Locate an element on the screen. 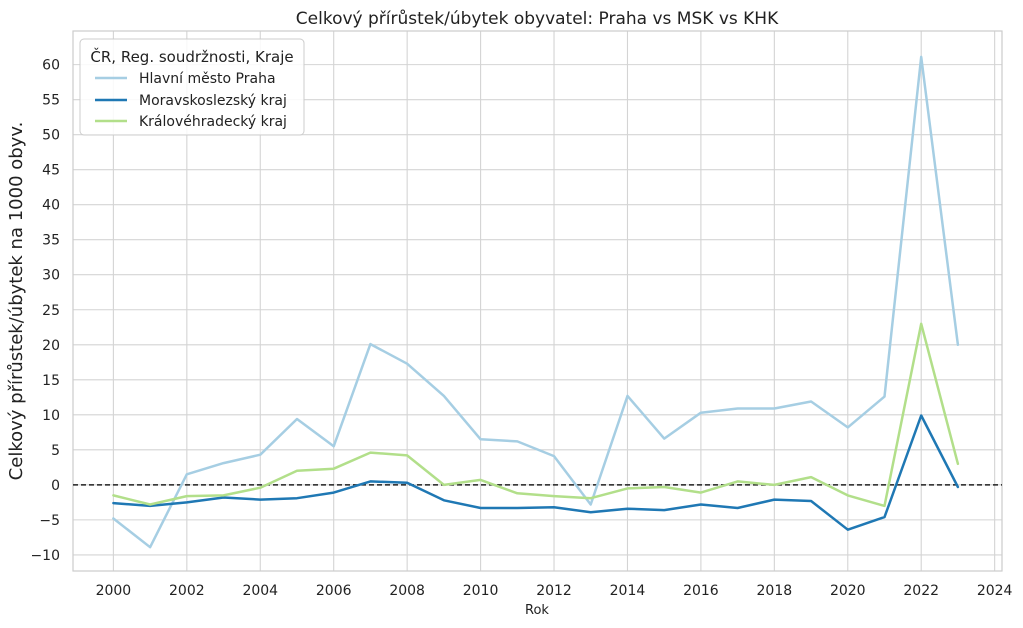 Image resolution: width=1023 pixels, height=628 pixels. y-tick-label: 0 is located at coordinates (55, 486).